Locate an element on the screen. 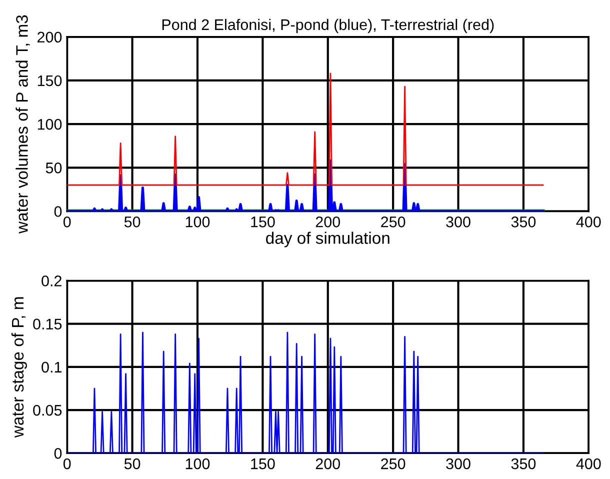  y-tick-label: 0.15 is located at coordinates (47, 324).